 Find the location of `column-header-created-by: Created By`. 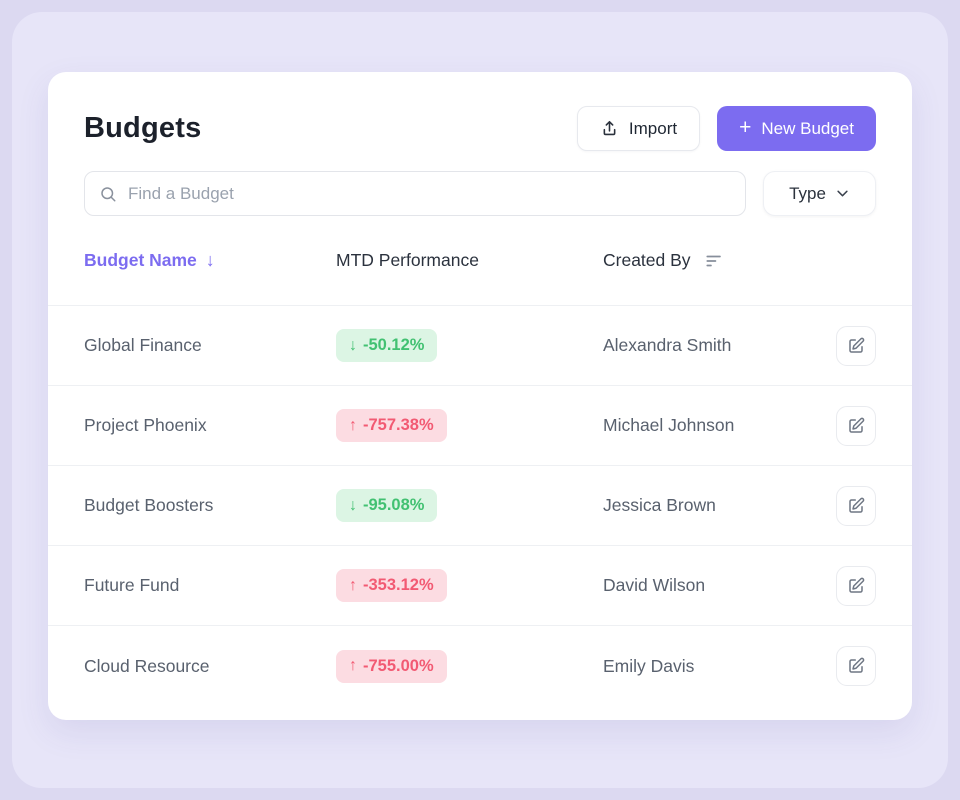

column-header-created-by: Created By is located at coordinates (719, 260).